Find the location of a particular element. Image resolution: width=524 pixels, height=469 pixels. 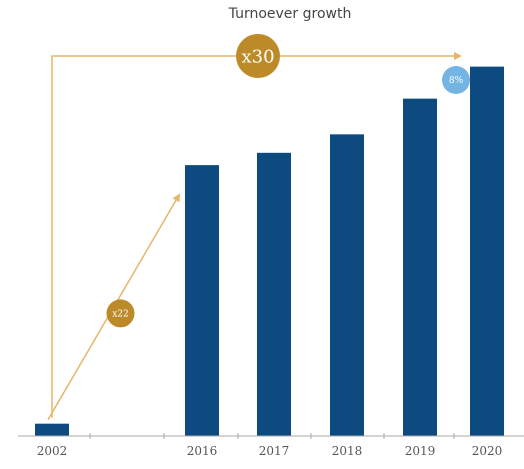

bar-2017 is located at coordinates (274, 294).